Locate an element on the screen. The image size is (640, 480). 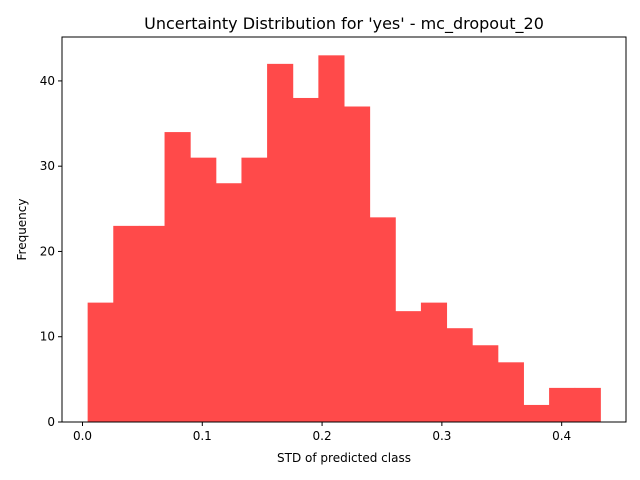
x-tick-label: 0.3 is located at coordinates (441, 436).